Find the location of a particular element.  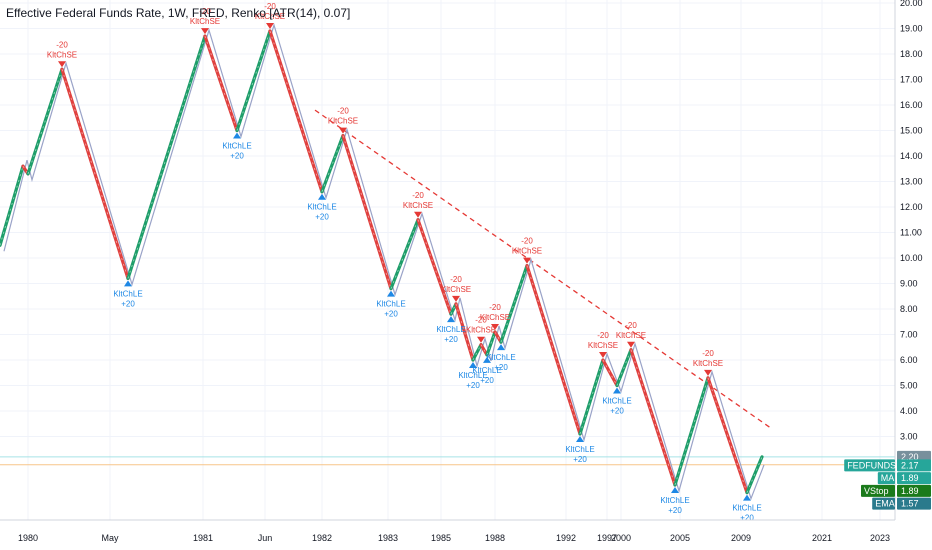

price-badges: 2.202.17 FEDFUNDS 1.89 MA 1.89 VStop 1.57 EMA is located at coordinates (887, 480).